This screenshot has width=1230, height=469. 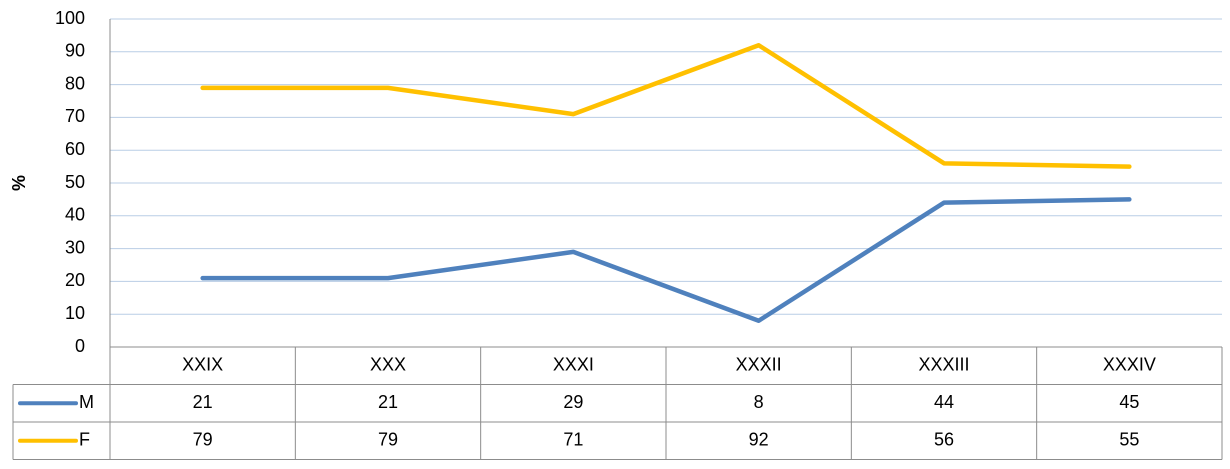 What do you see at coordinates (573, 402) in the screenshot?
I see `table-value: 29` at bounding box center [573, 402].